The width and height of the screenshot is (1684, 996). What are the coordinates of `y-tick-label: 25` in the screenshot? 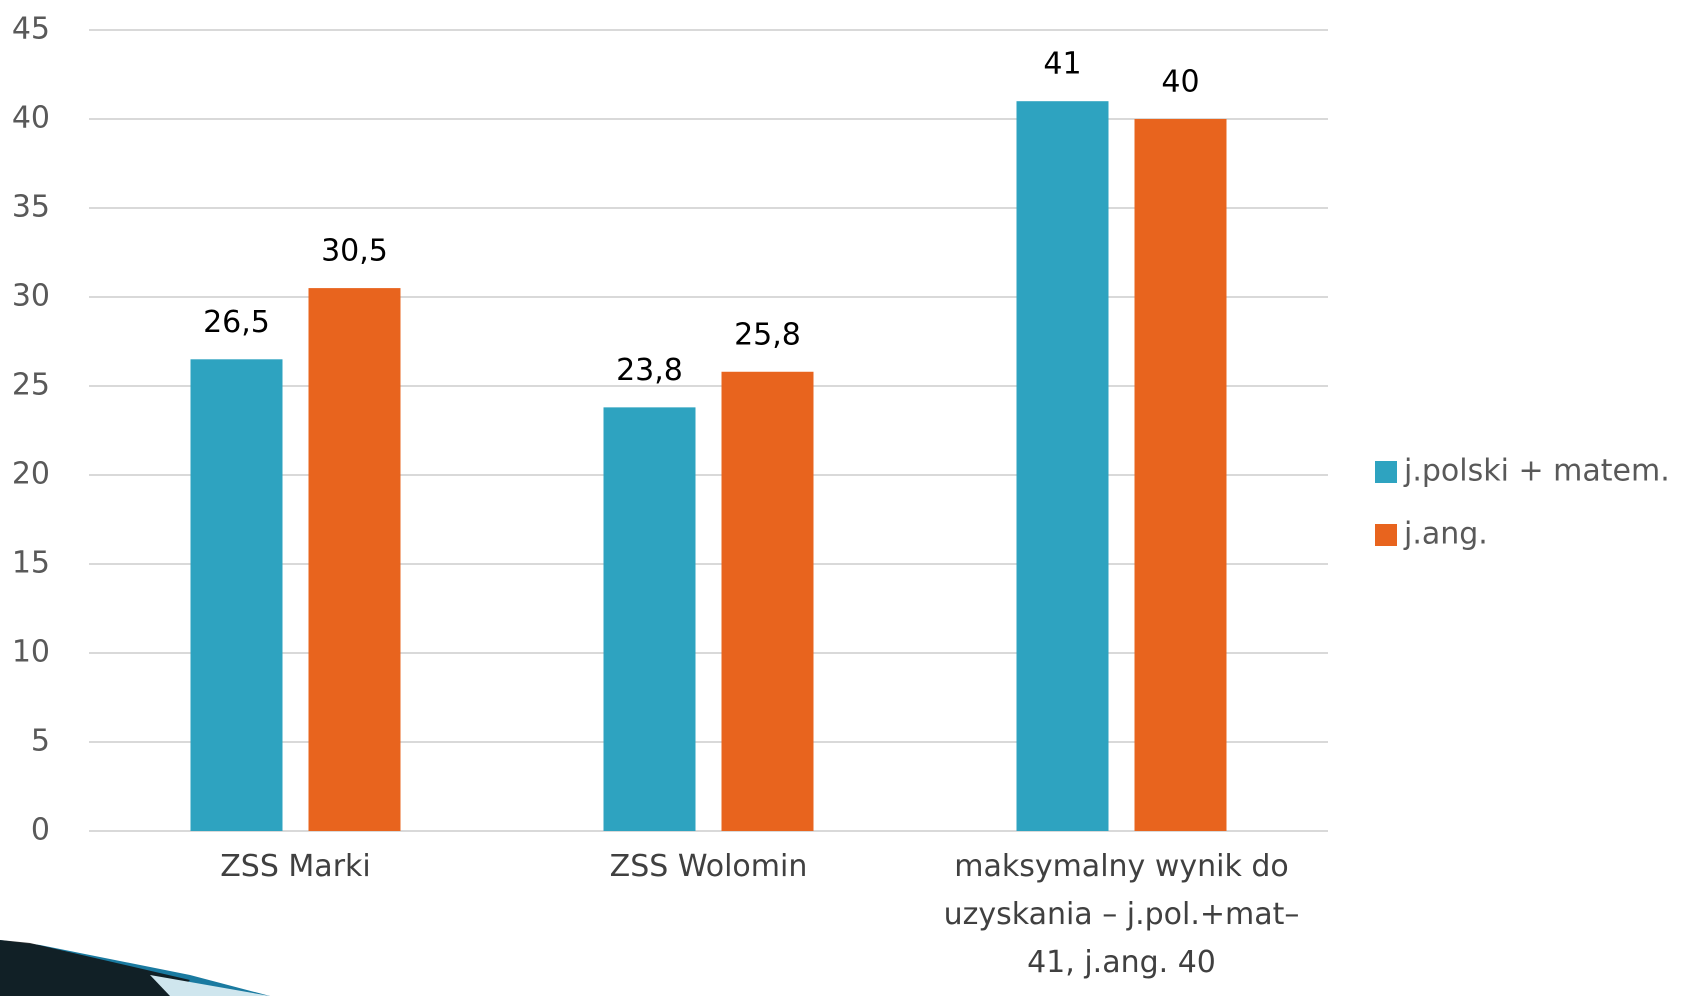 It's located at (31, 385).